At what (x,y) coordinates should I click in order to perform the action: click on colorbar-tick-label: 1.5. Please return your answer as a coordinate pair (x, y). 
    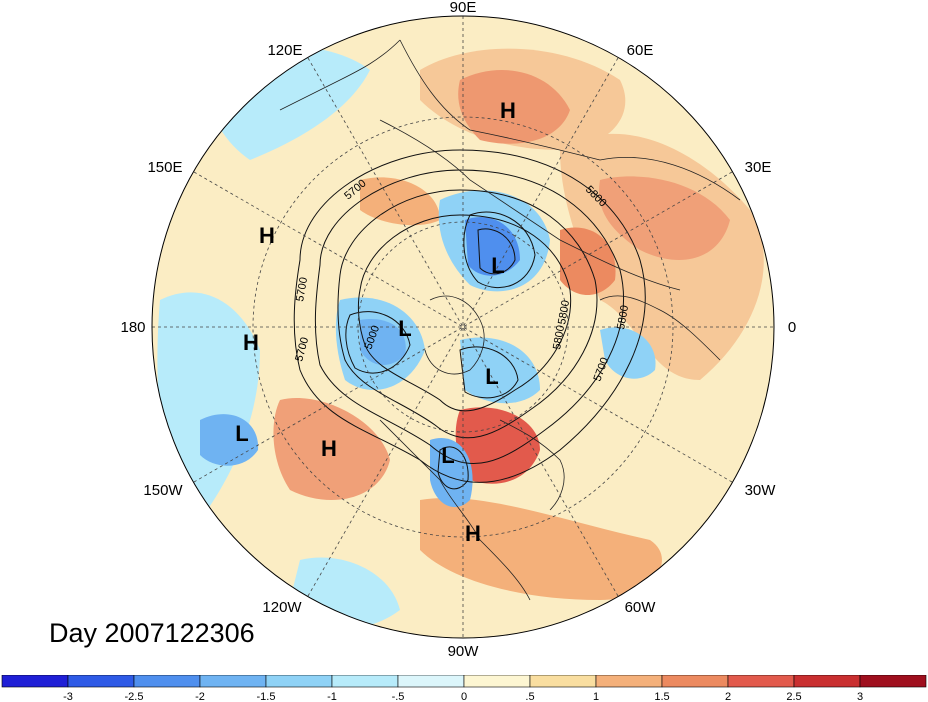
    Looking at the image, I should click on (661, 696).